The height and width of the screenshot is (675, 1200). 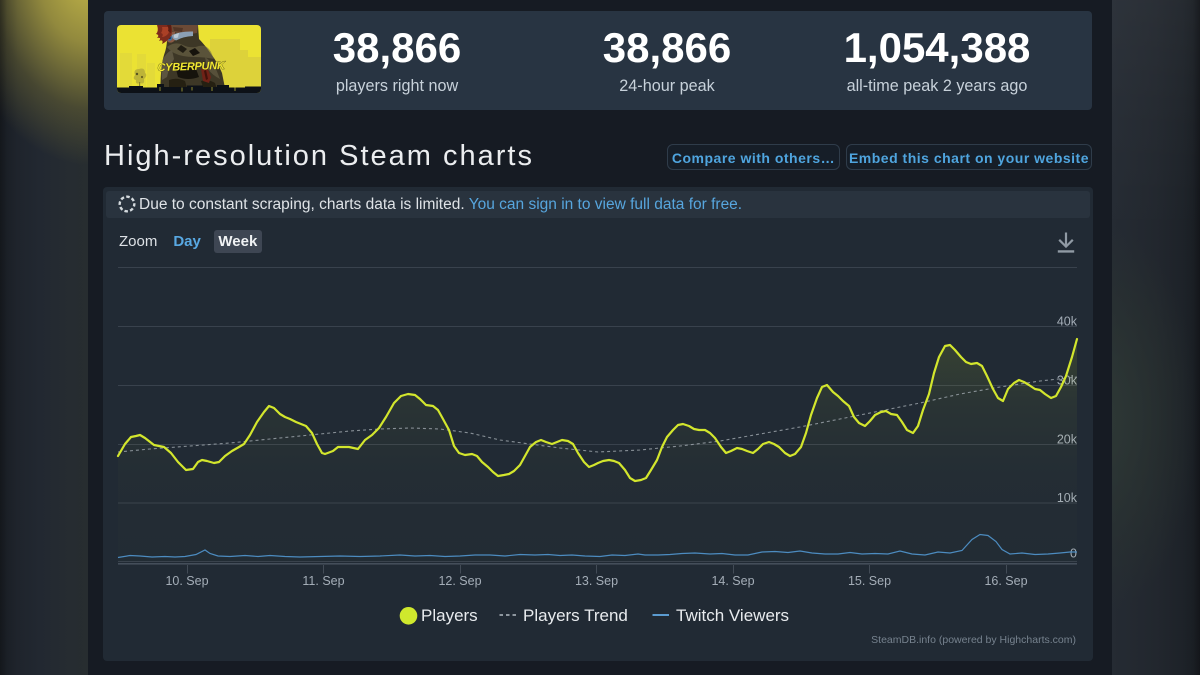 I want to click on svg-text: CYBERPUNK, so click(x=191, y=67).